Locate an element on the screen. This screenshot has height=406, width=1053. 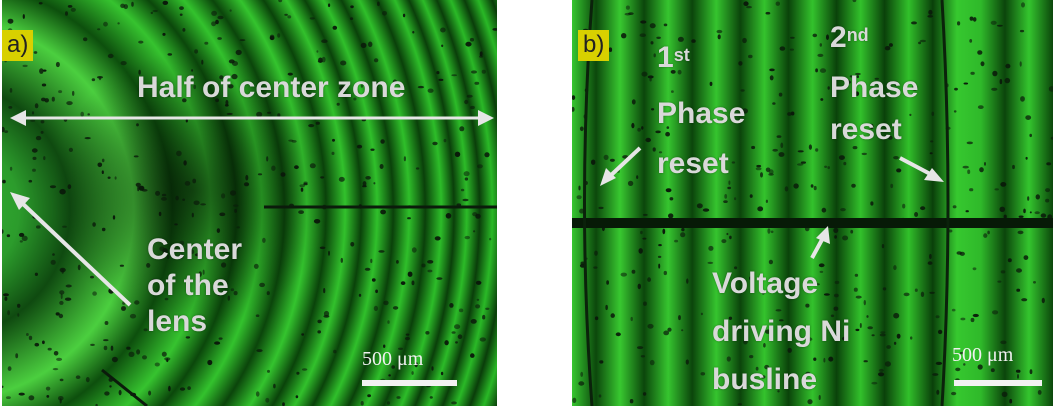
panel-tag-a: a) is located at coordinates (17, 45).